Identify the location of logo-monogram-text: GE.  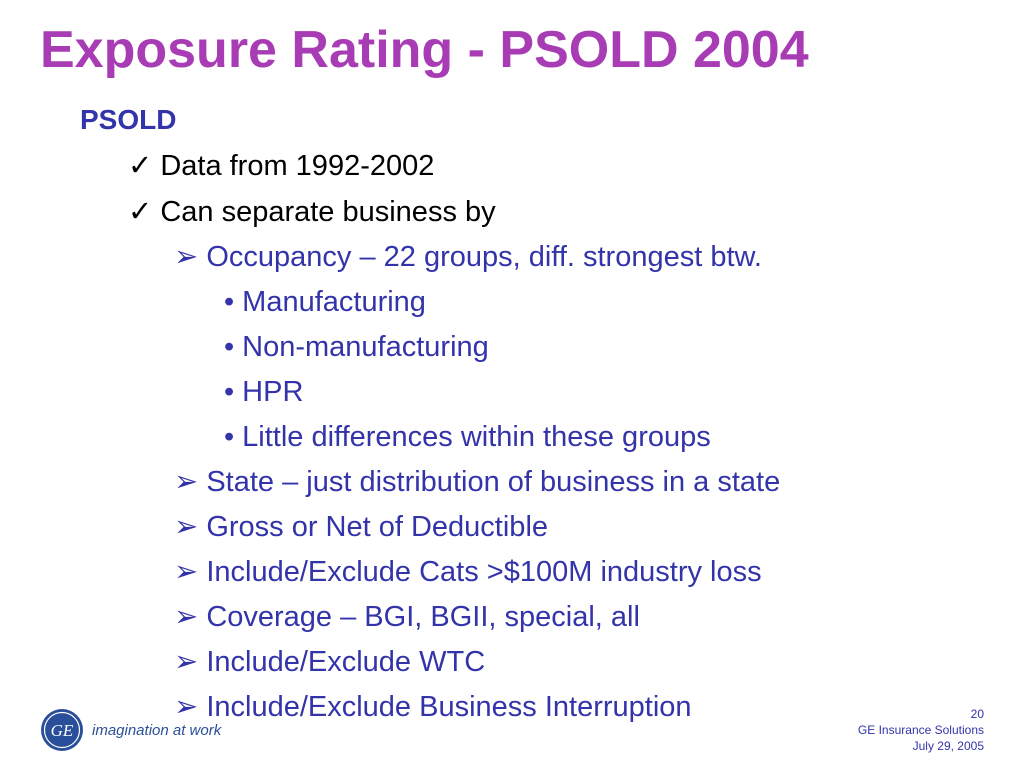
(62, 730).